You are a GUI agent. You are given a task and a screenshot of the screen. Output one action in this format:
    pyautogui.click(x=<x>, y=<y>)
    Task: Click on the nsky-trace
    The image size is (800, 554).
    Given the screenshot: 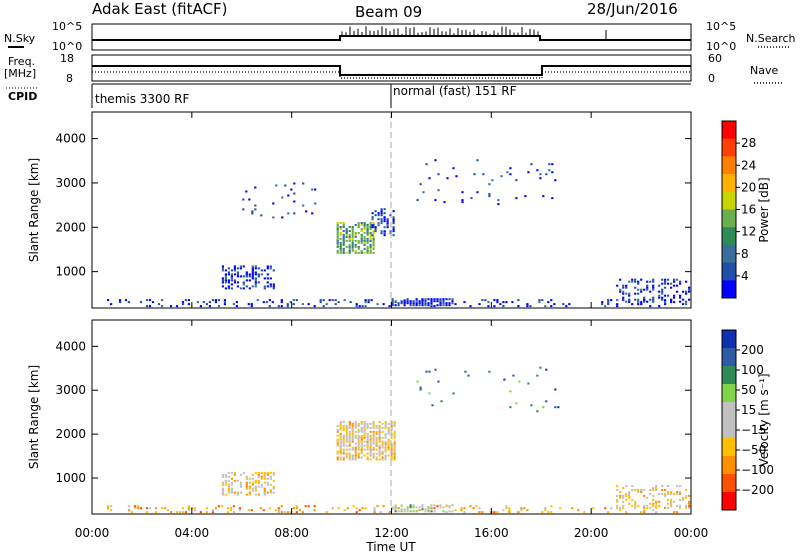 What is the action you would take?
    pyautogui.click(x=391, y=38)
    